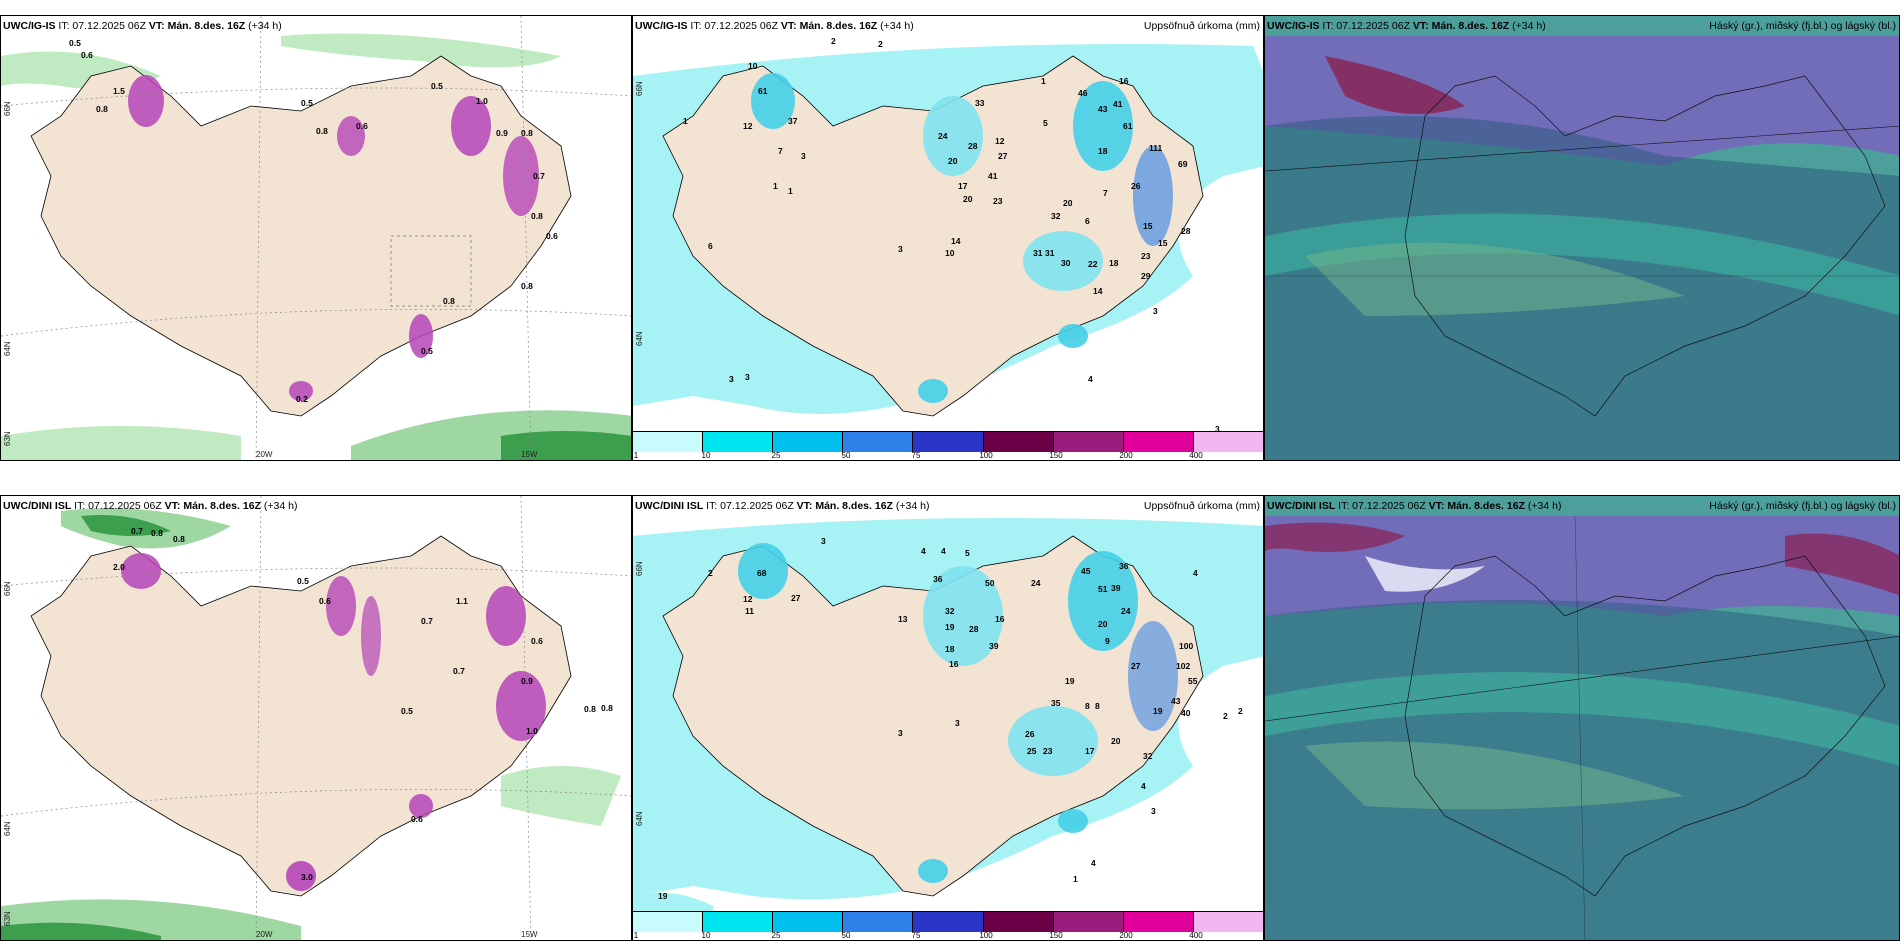 This screenshot has width=1900, height=950. I want to click on value-label: 20, so click(1103, 624).